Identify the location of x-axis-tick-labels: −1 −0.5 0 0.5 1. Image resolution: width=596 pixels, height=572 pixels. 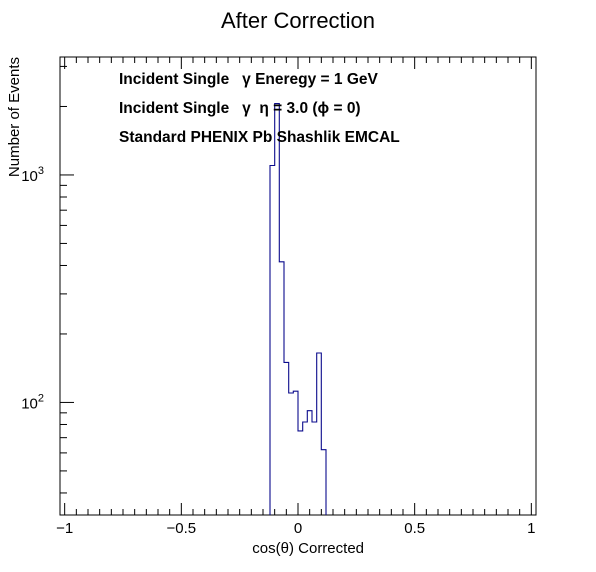
(295, 528).